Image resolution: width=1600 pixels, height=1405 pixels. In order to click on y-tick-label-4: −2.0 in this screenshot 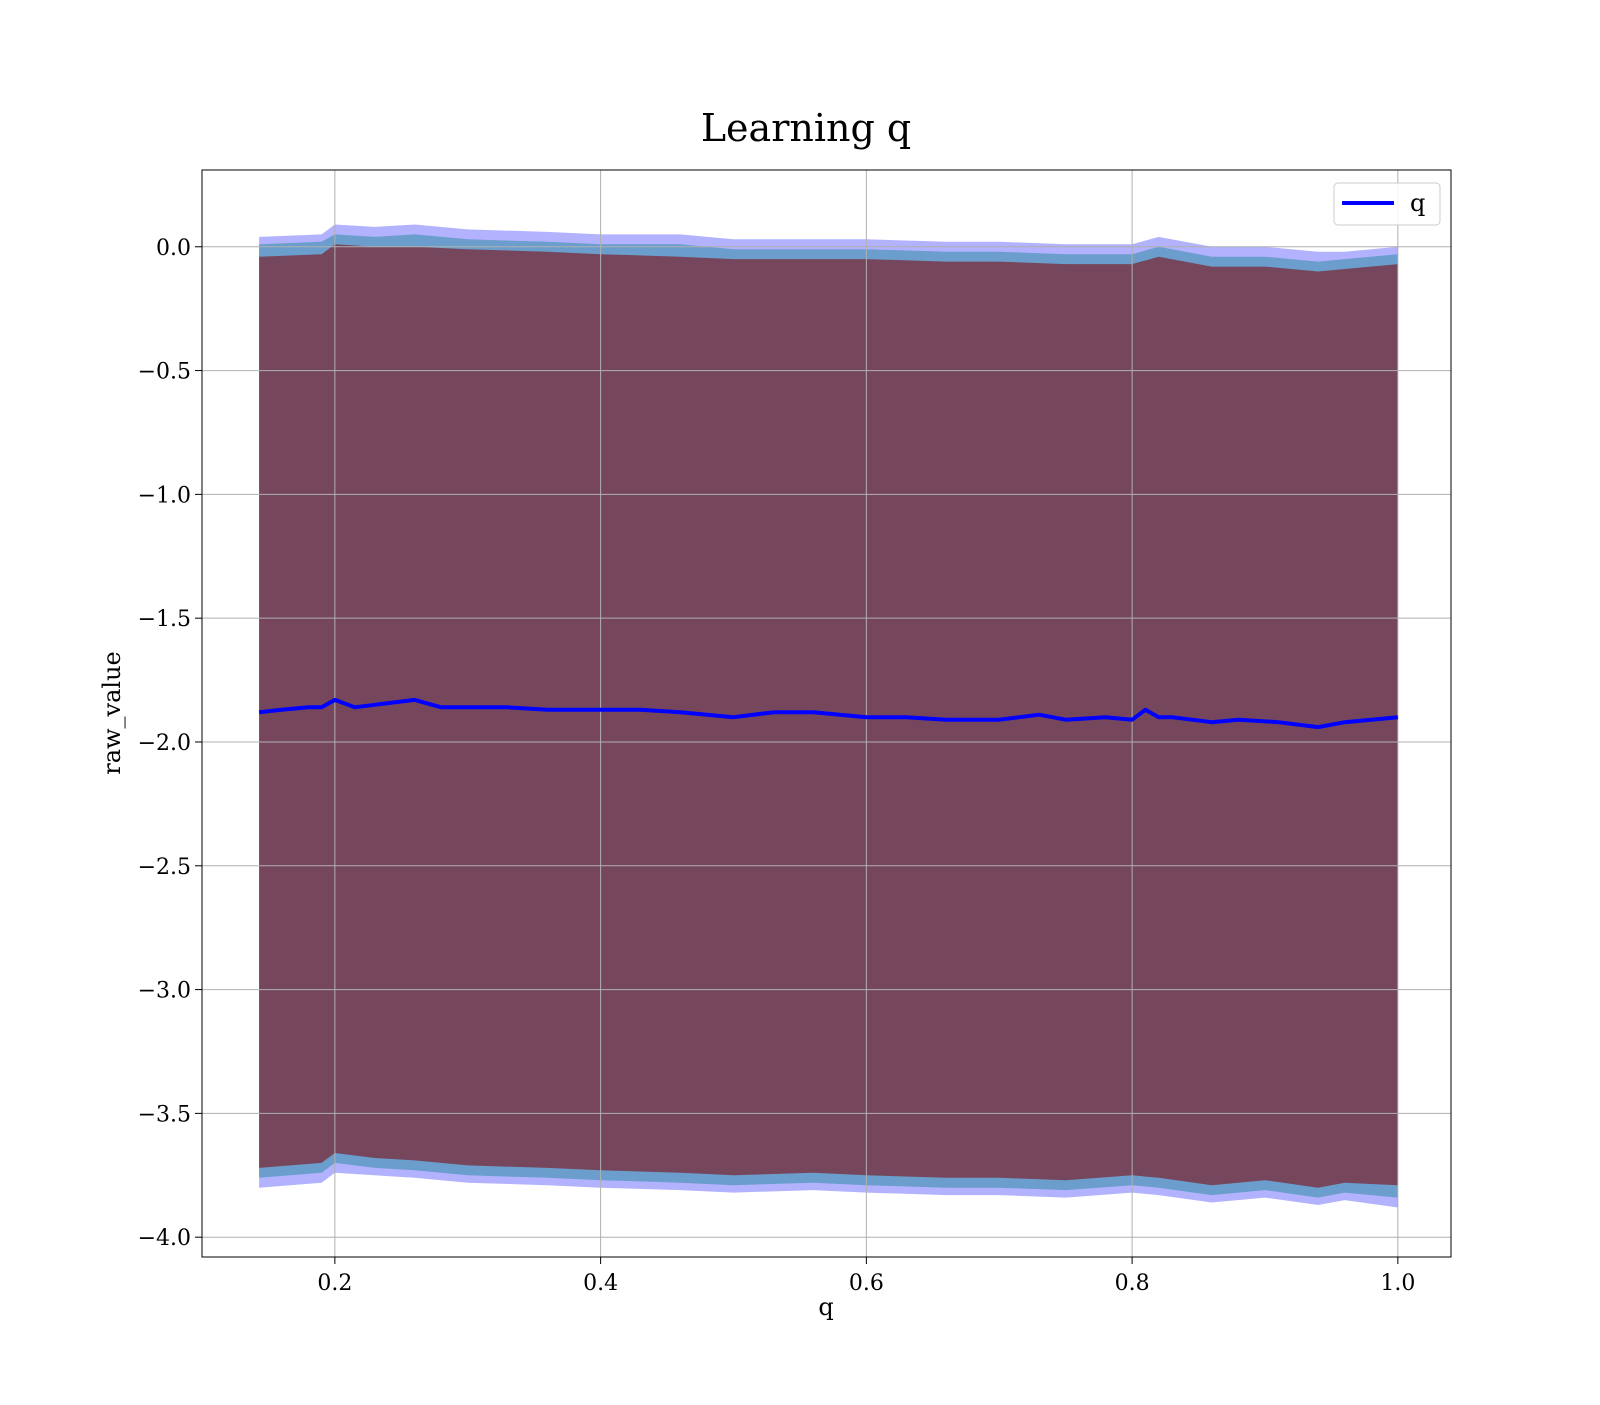, I will do `click(164, 743)`.